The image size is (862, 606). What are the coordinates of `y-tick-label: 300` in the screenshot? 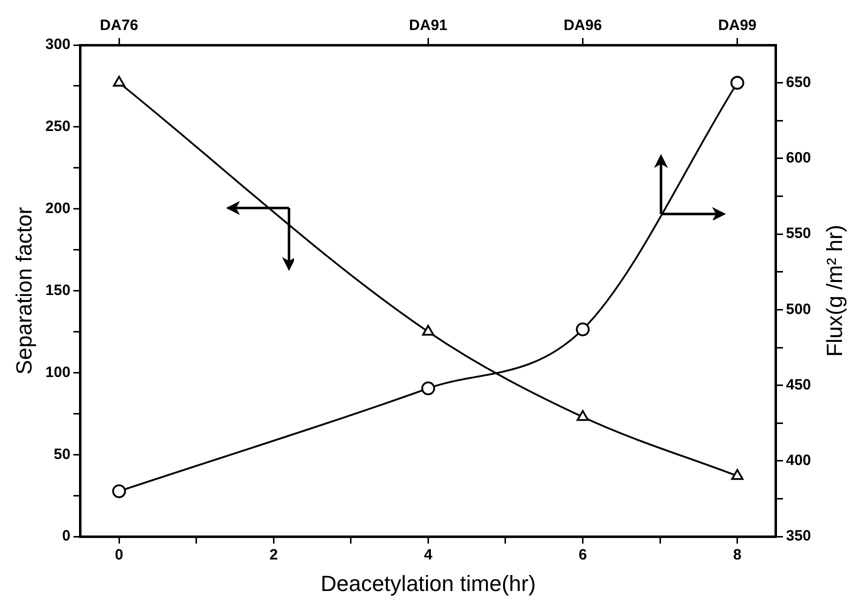 It's located at (57, 45).